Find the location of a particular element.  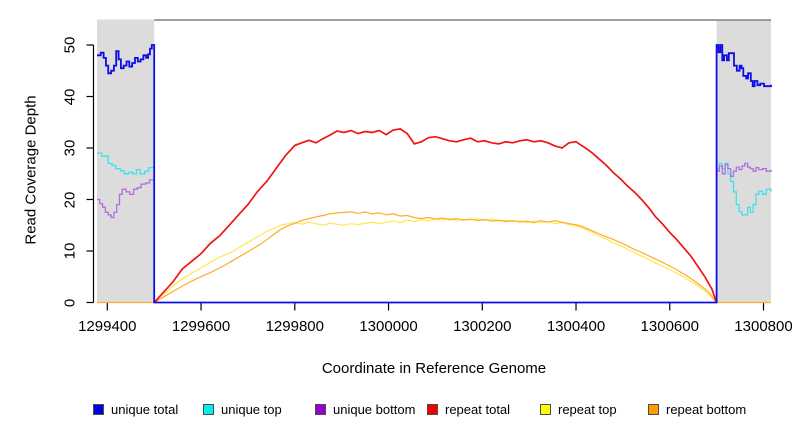

x-tick-label: 1300000 is located at coordinates (388, 326).